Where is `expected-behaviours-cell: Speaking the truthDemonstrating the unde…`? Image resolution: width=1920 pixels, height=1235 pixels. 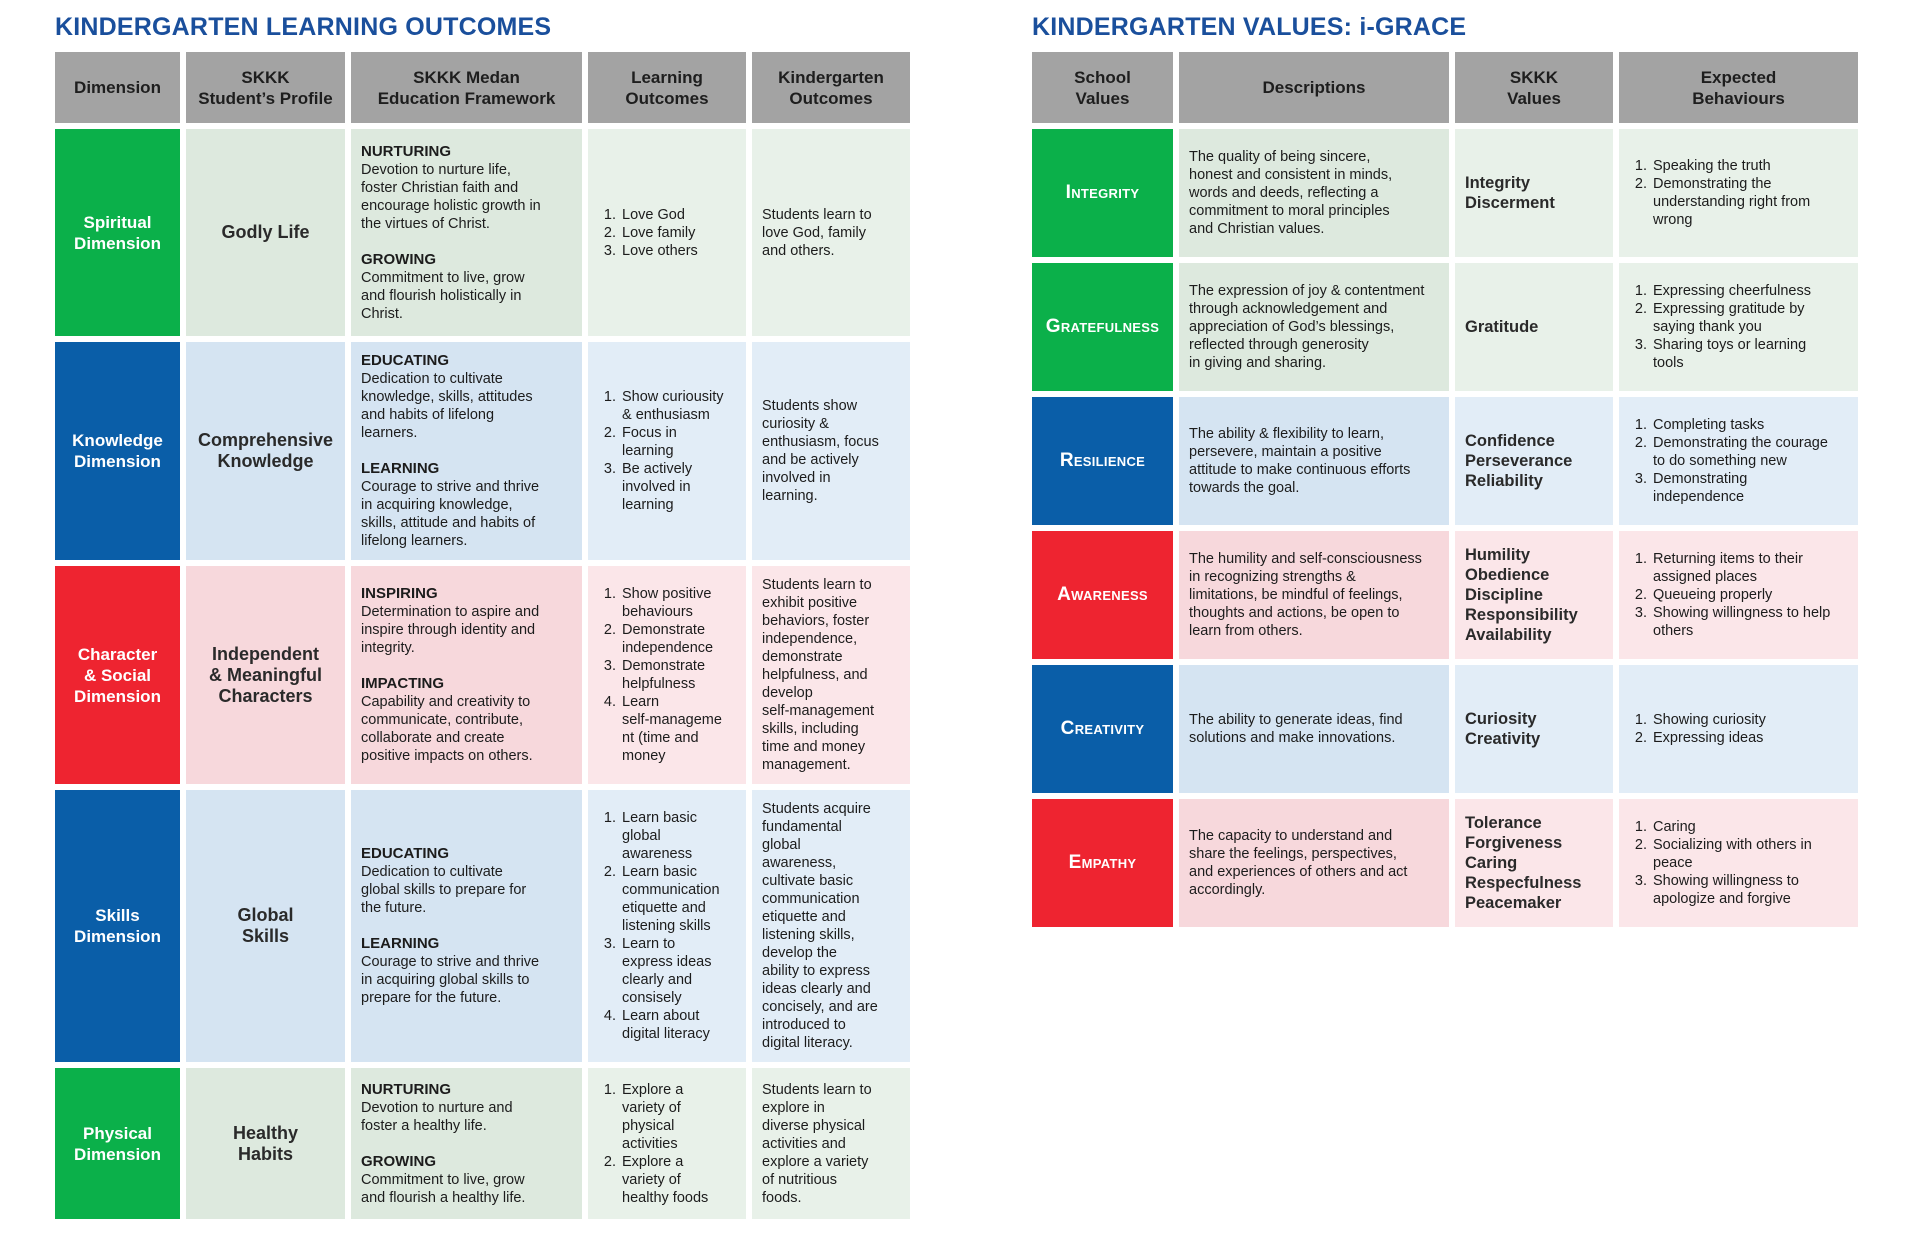
expected-behaviours-cell: Speaking the truthDemonstrating the unde… is located at coordinates (1738, 193).